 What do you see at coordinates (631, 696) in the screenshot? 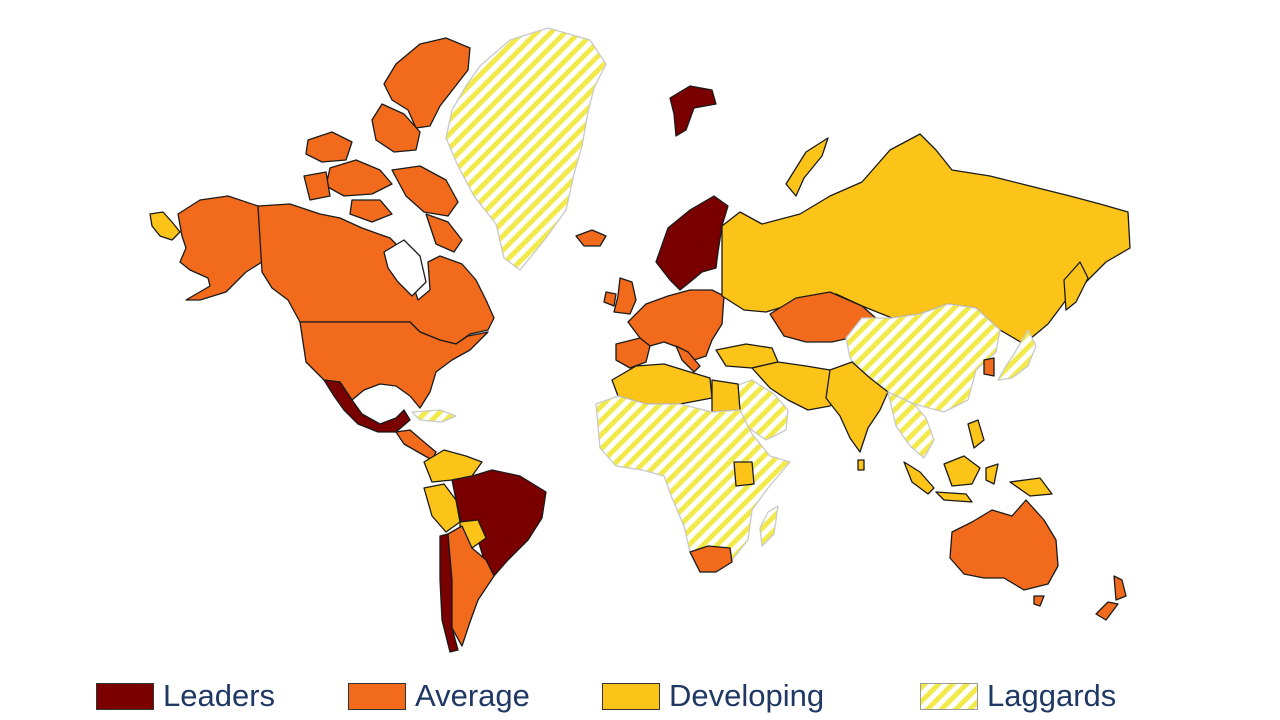
I see `legend-swatch-developing` at bounding box center [631, 696].